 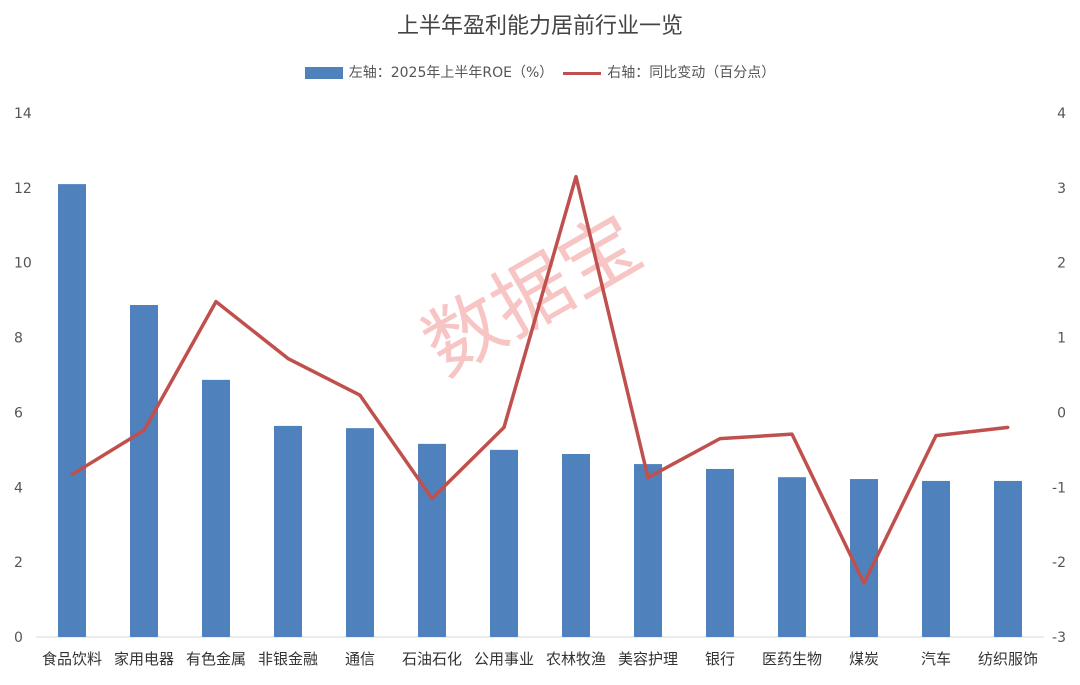 I want to click on legend-item-line: 右轴：同比变动（百分点）, so click(x=669, y=72).